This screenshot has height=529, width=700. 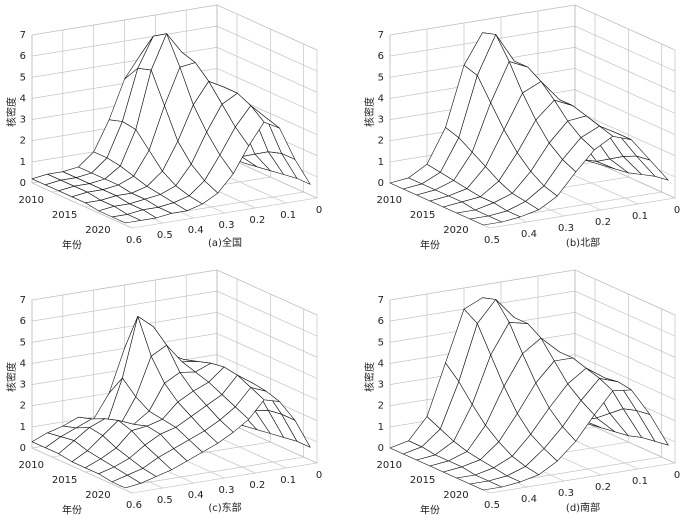 I want to click on panel-caption: (c)东部, so click(x=224, y=507).